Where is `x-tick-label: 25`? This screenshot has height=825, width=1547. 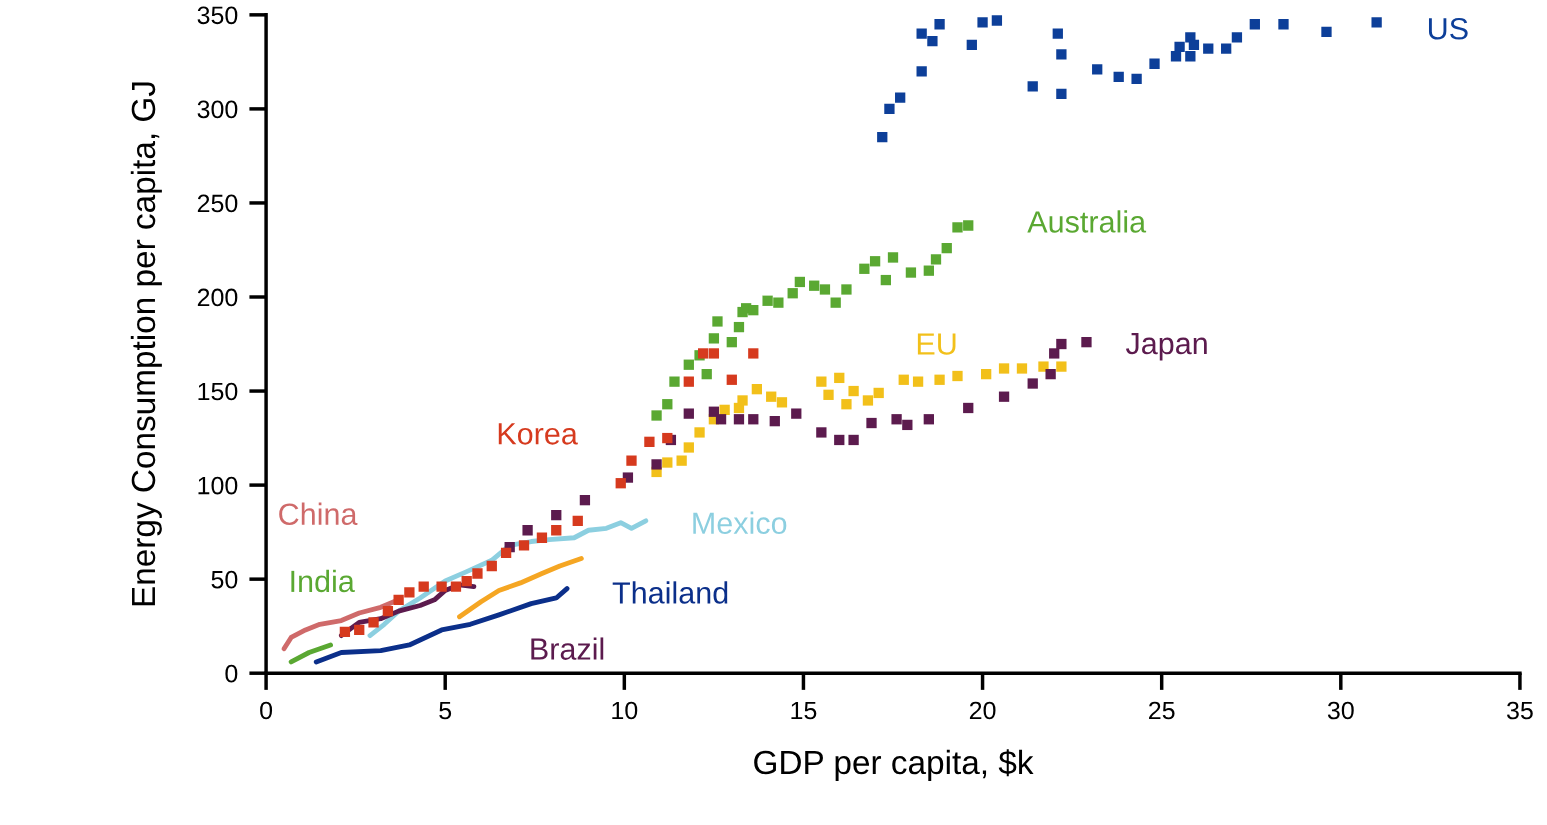 x-tick-label: 25 is located at coordinates (1162, 710).